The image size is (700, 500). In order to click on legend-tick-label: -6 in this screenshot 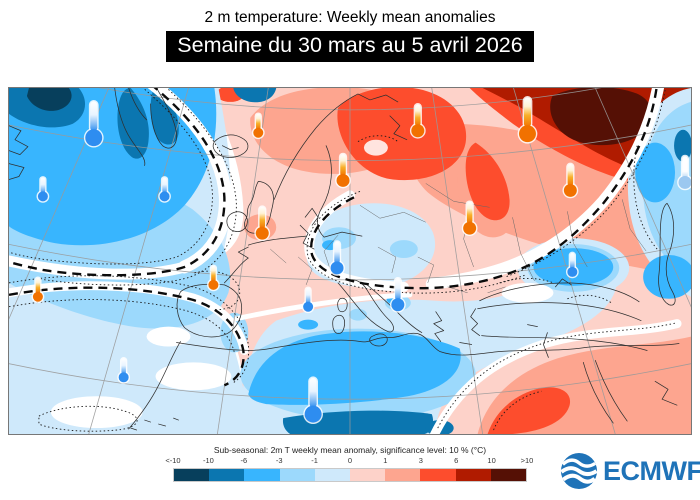, I will do `click(244, 460)`.